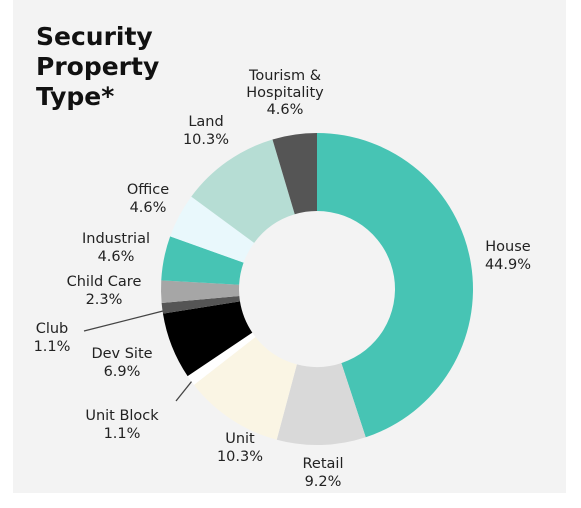 The height and width of the screenshot is (508, 581). Describe the element at coordinates (323, 473) in the screenshot. I see `slice-label: Retail 9.2%` at that location.